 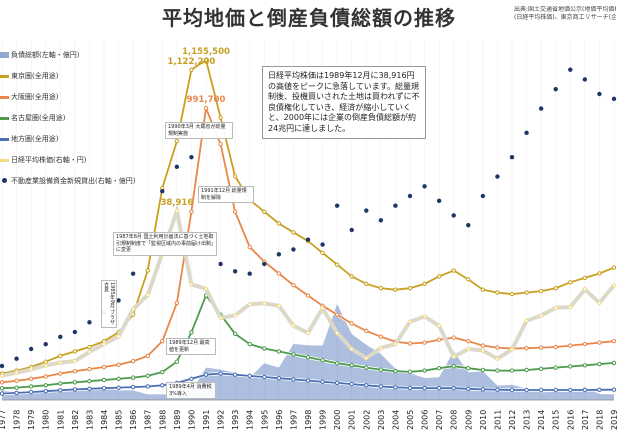 I want to click on legend-label: 東京圏(全用途), so click(x=35, y=76).